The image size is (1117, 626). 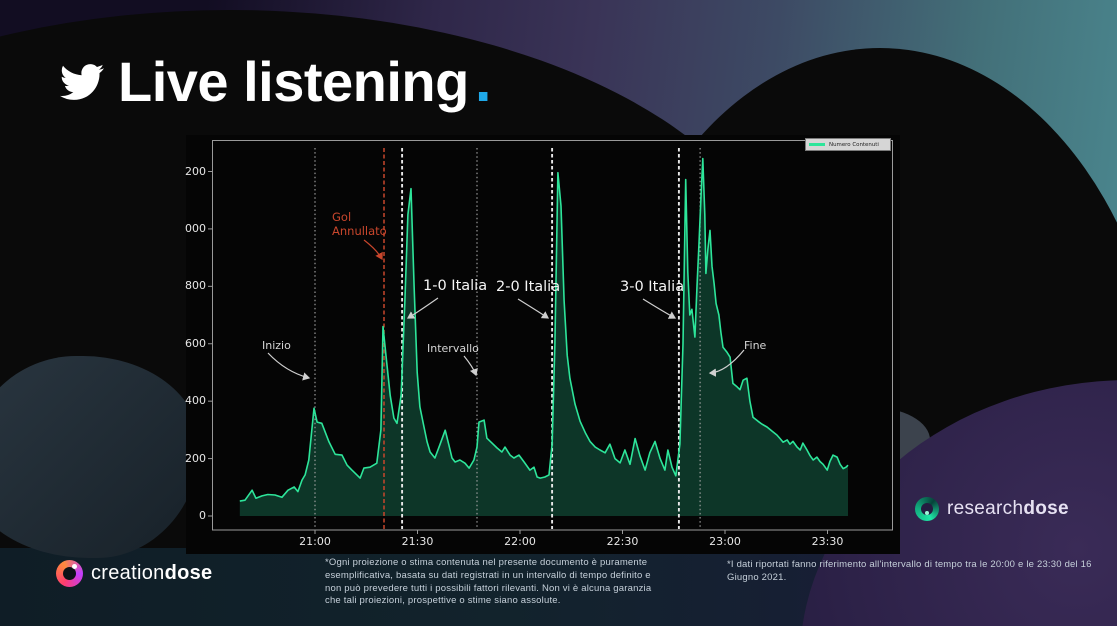 I want to click on annotation-3-0-italia: 3-0 Italia, so click(x=652, y=287).